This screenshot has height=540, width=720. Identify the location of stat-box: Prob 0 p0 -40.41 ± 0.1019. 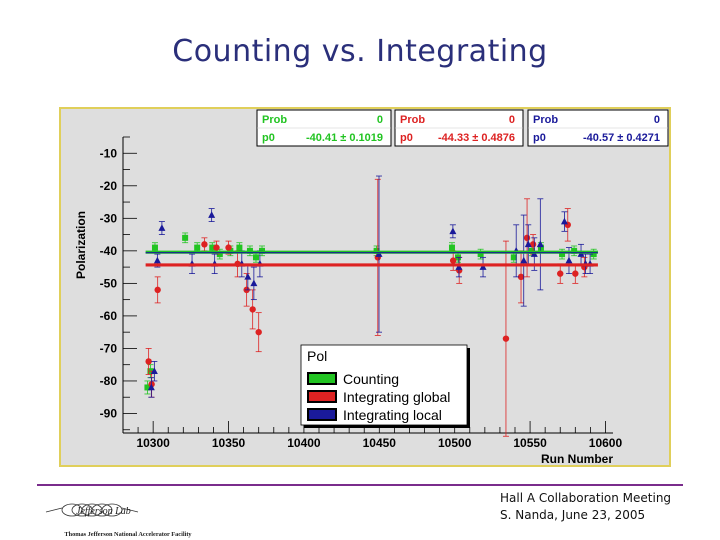
(324, 128).